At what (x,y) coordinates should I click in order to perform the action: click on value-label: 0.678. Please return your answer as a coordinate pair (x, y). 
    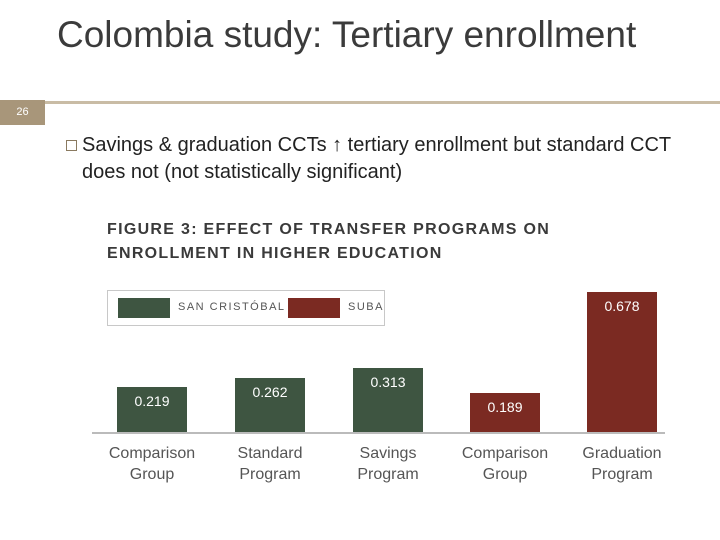
    Looking at the image, I should click on (622, 306).